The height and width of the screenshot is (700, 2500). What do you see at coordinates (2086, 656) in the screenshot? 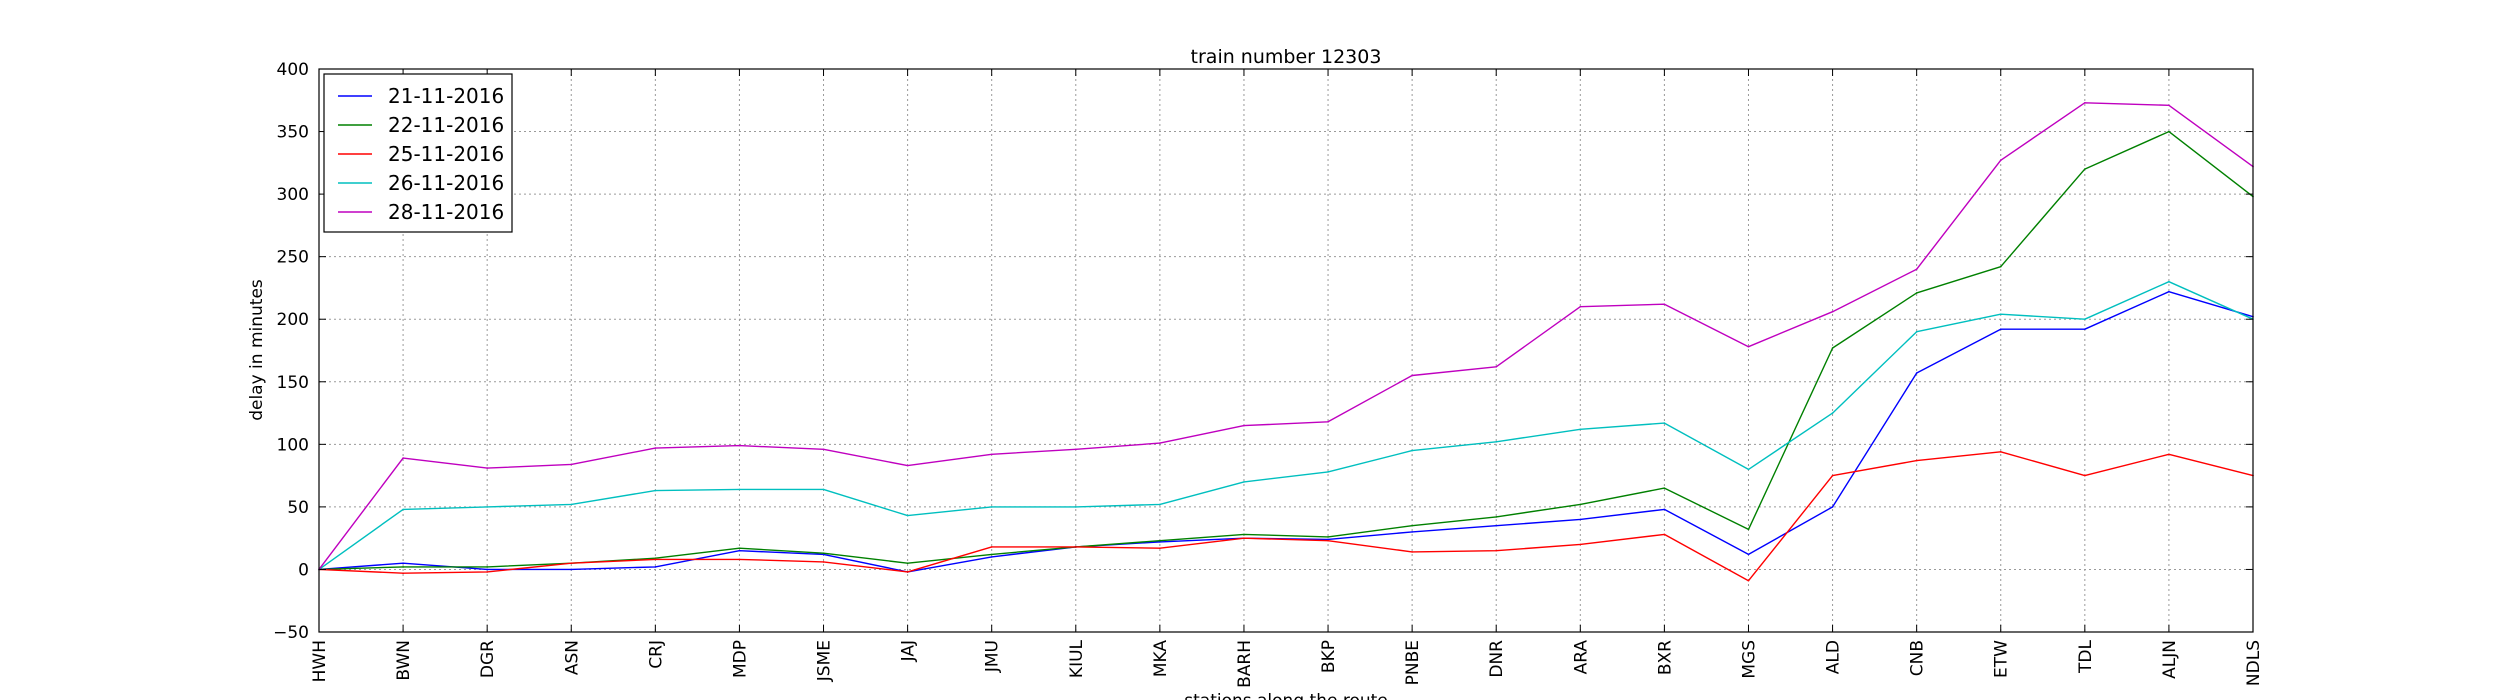
I see `x-tick-label: TDL` at bounding box center [2086, 656].